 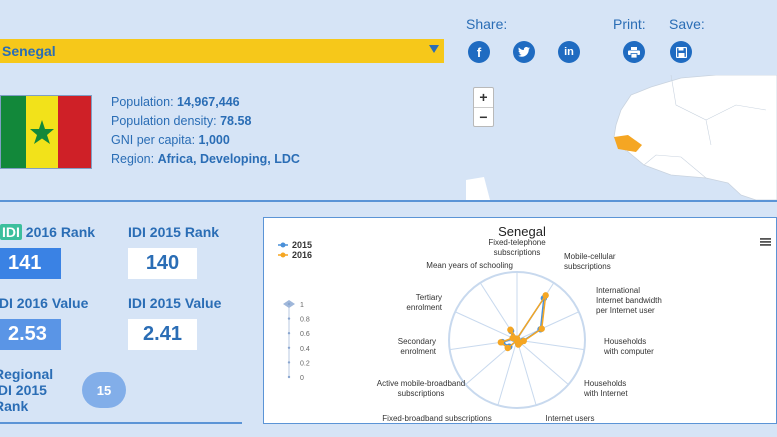 What do you see at coordinates (162, 334) in the screenshot?
I see `idi-2015-value: 2.41` at bounding box center [162, 334].